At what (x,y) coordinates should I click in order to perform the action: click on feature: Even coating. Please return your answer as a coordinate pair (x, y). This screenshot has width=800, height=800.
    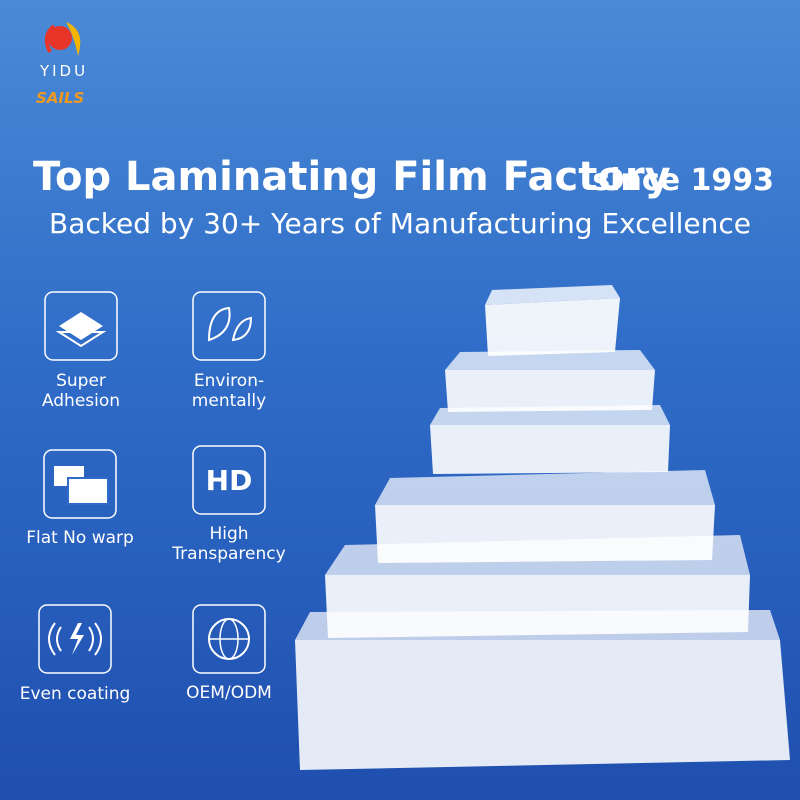
    Looking at the image, I should click on (75, 654).